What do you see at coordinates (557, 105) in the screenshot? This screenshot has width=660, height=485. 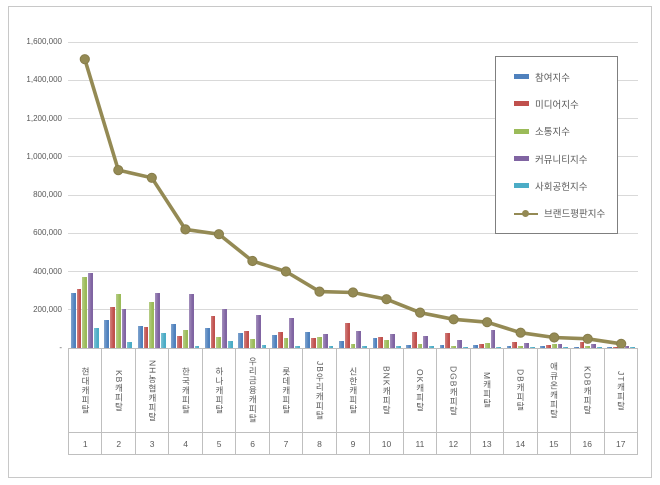 I see `legend-label: 미디어지수` at bounding box center [557, 105].